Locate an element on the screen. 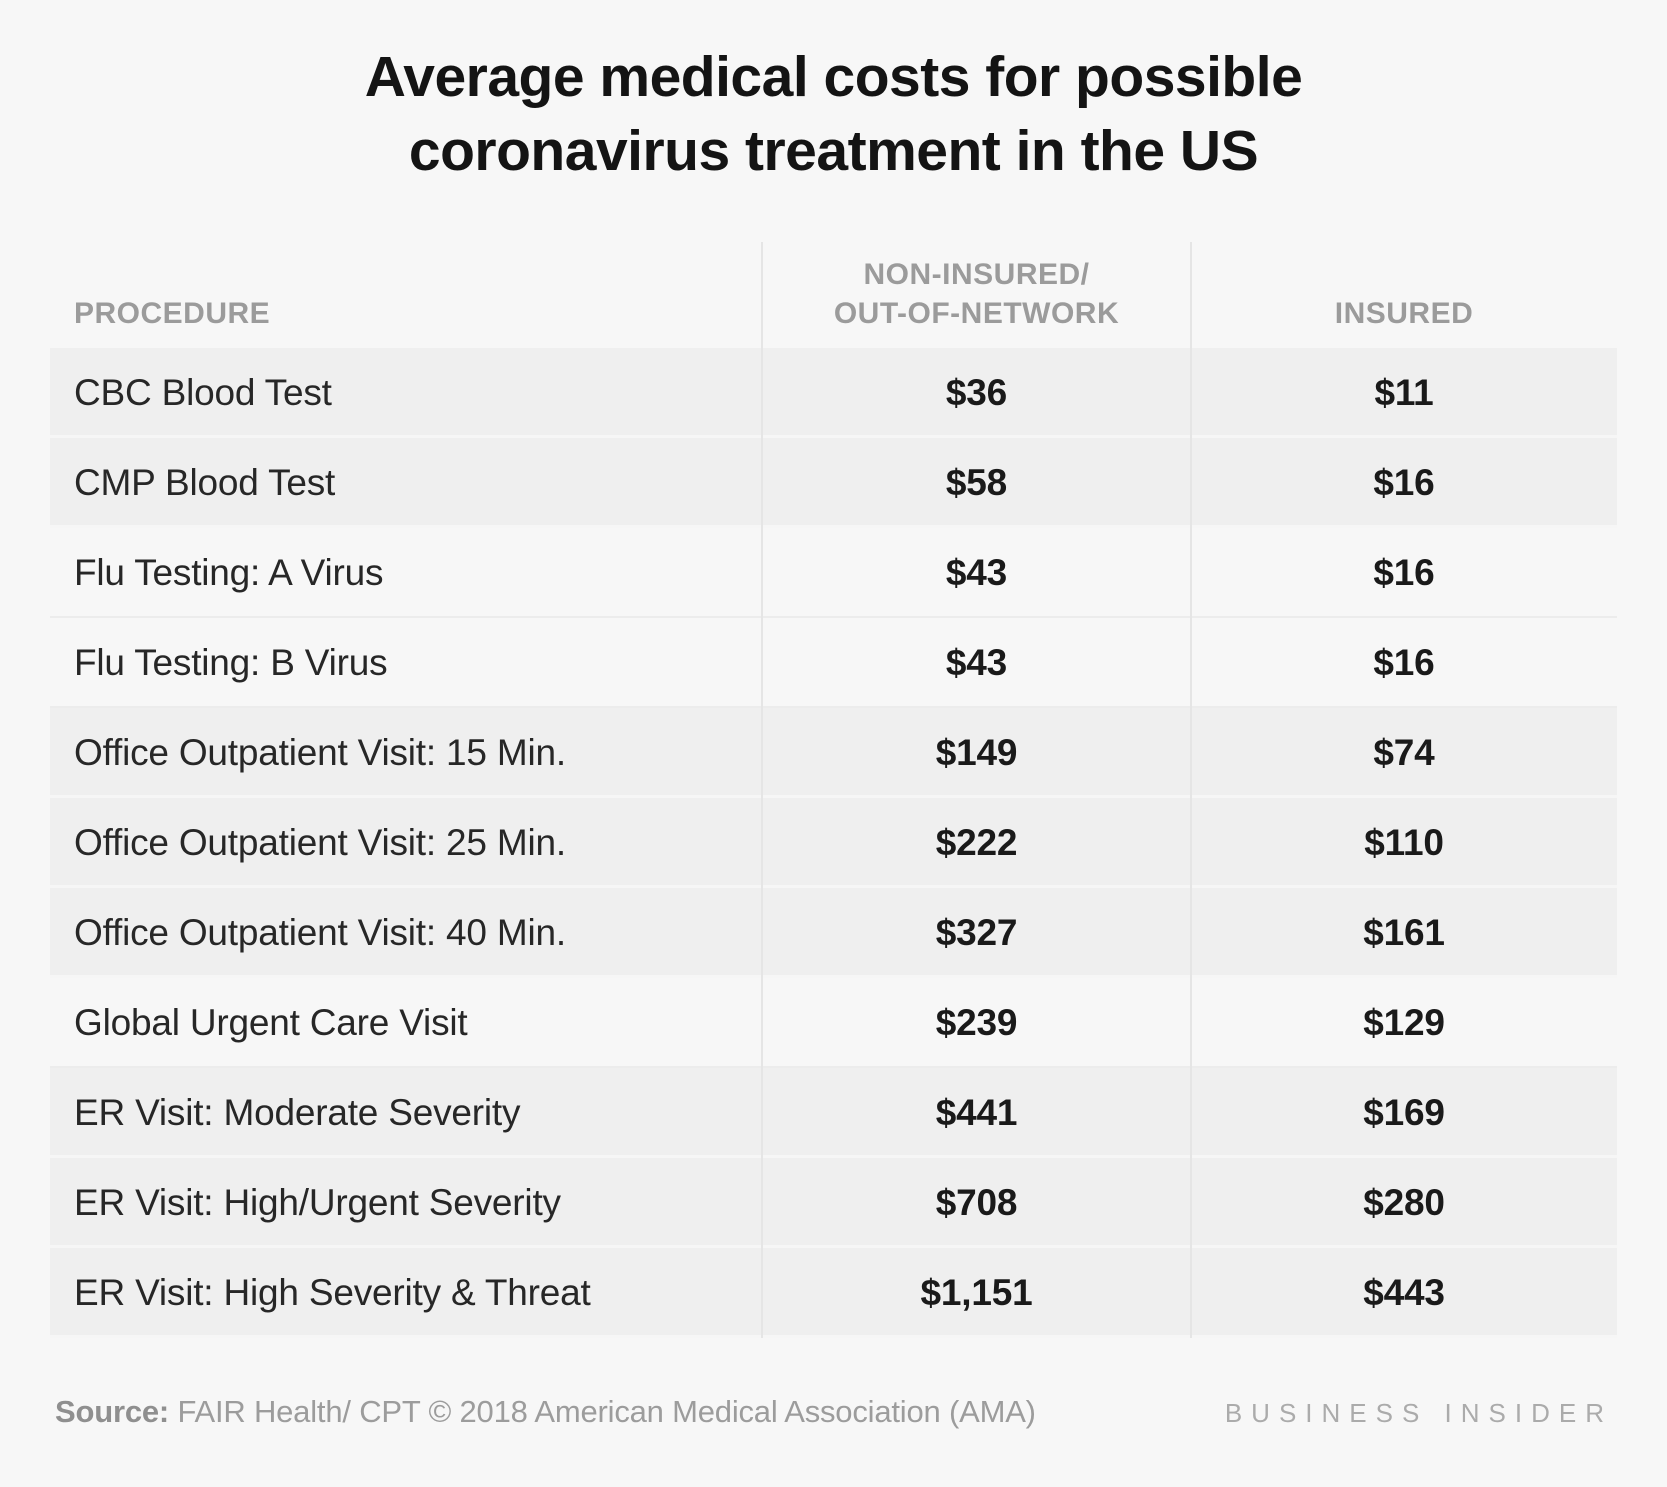 This screenshot has width=1667, height=1487. table-row: CBC Blood Test $36 $11 is located at coordinates (833, 393).